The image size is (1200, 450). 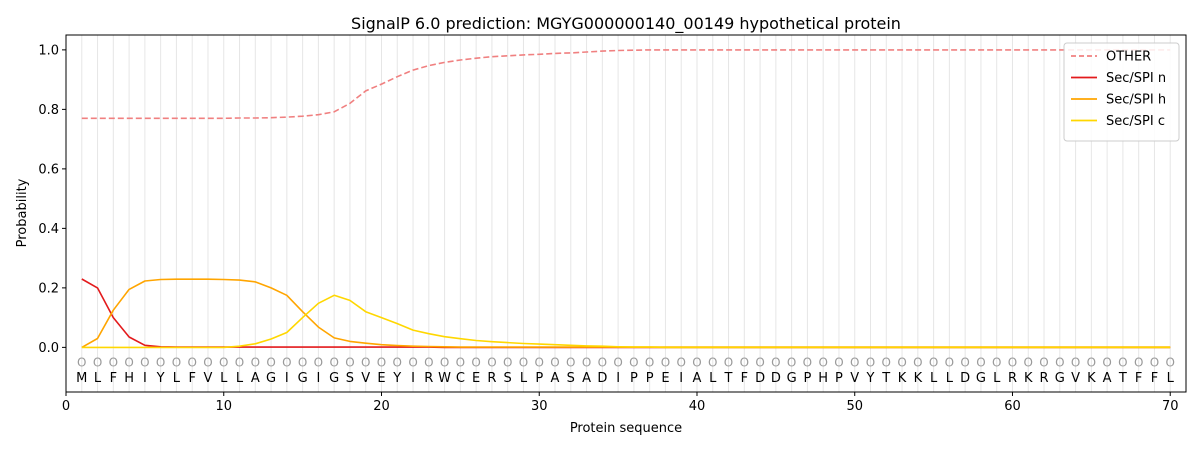 What do you see at coordinates (1122, 378) in the screenshot?
I see `residue-label: T` at bounding box center [1122, 378].